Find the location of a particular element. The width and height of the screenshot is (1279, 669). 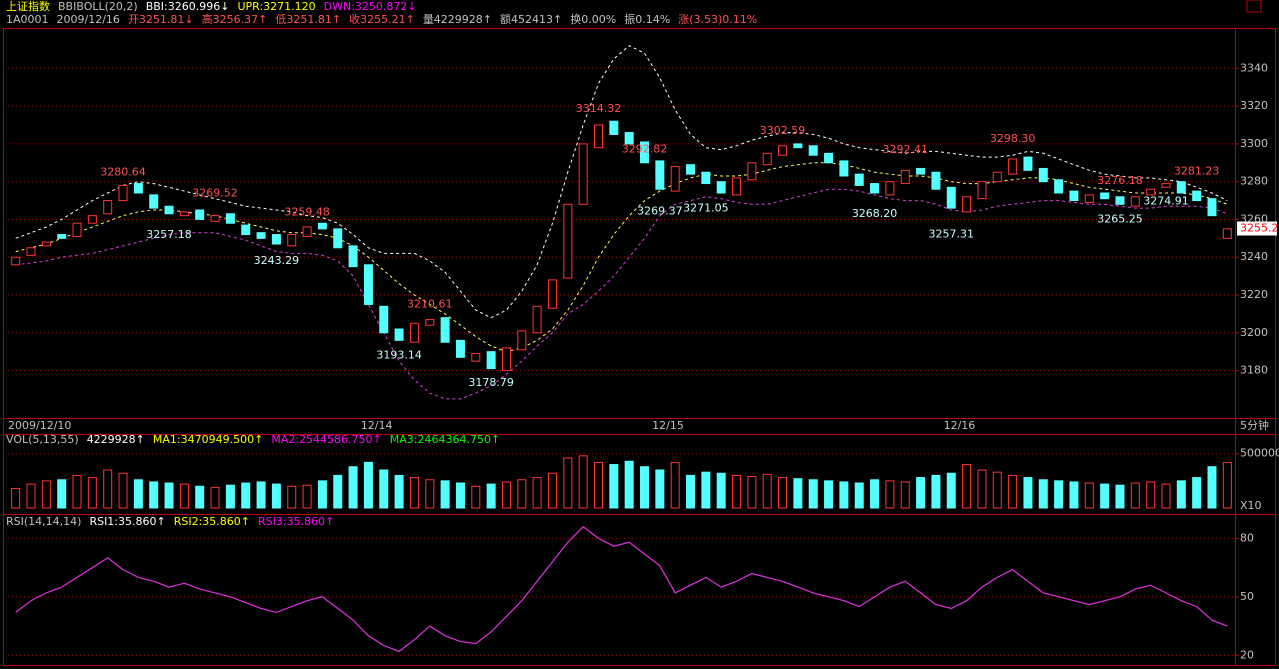

window-icon is located at coordinates (1254, 6).